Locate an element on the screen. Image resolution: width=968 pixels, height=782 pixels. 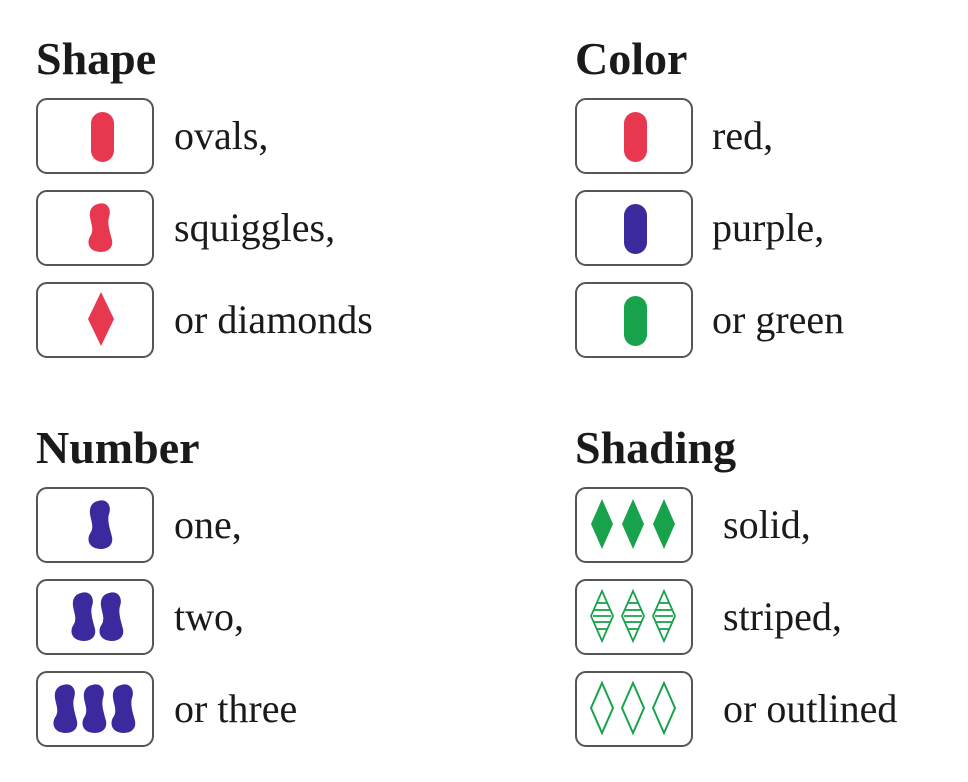
row-label: squiggles, is located at coordinates (255, 227).